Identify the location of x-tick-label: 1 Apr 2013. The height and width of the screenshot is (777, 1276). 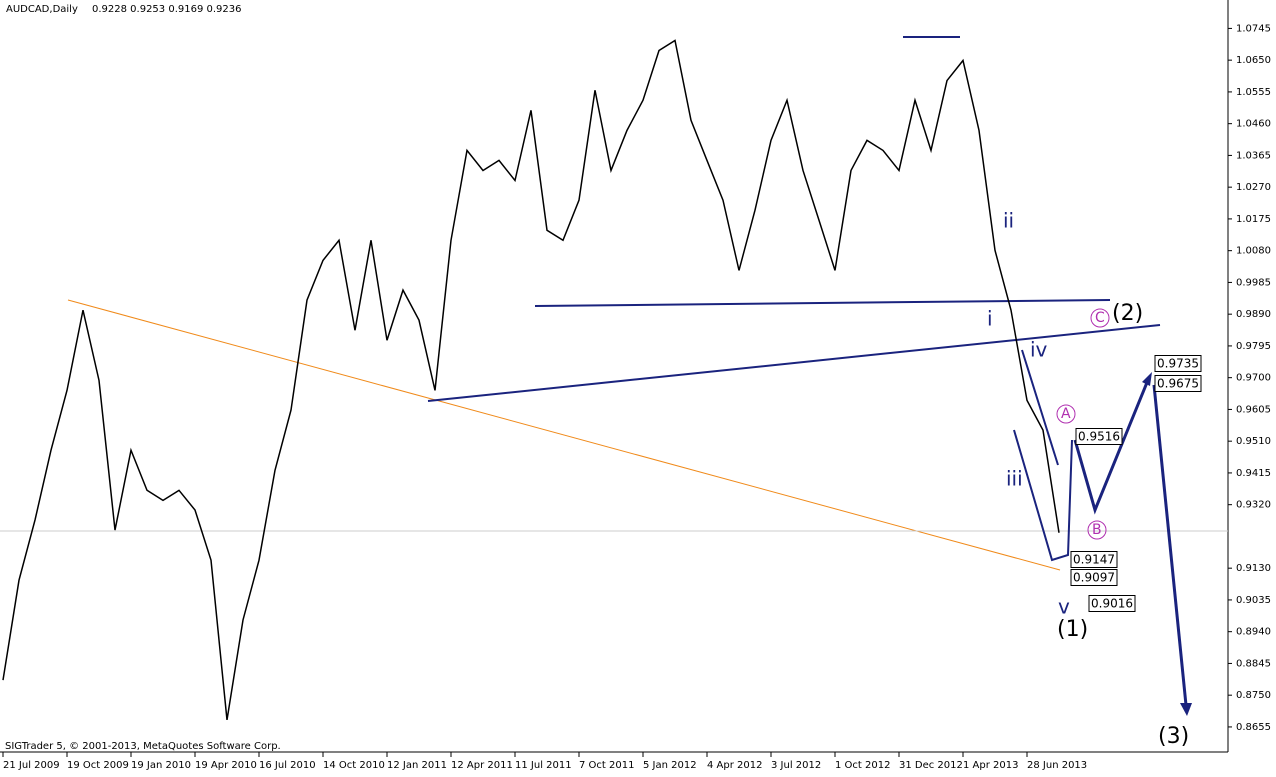
(990, 765).